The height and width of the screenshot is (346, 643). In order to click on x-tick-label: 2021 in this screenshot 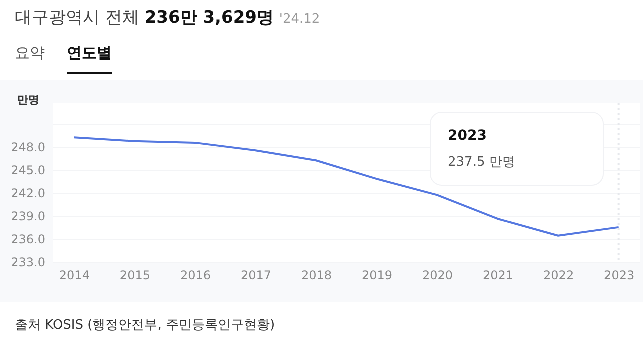, I will do `click(498, 275)`.